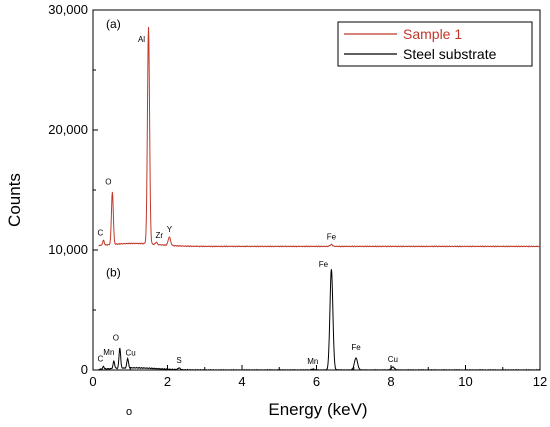 The height and width of the screenshot is (427, 550). Describe the element at coordinates (129, 412) in the screenshot. I see `stray-circle-mark: o` at that location.